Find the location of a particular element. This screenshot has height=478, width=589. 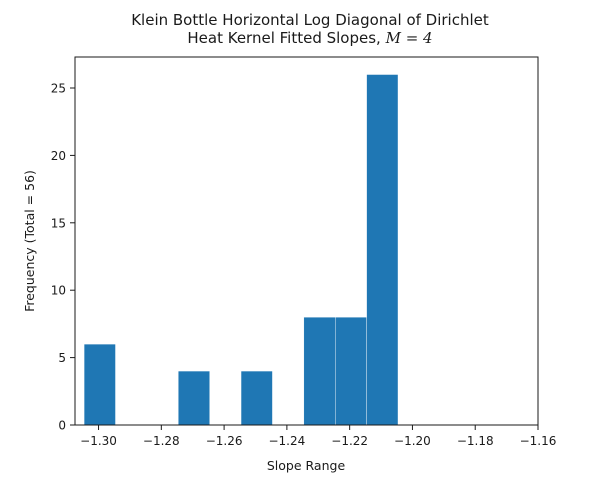

y-tick-label: 15 is located at coordinates (58, 223).